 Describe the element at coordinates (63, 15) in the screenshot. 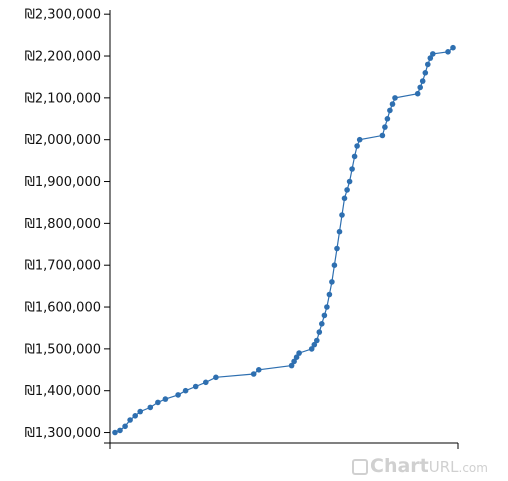

I see `y-tick-label: ₪2,300,000` at that location.